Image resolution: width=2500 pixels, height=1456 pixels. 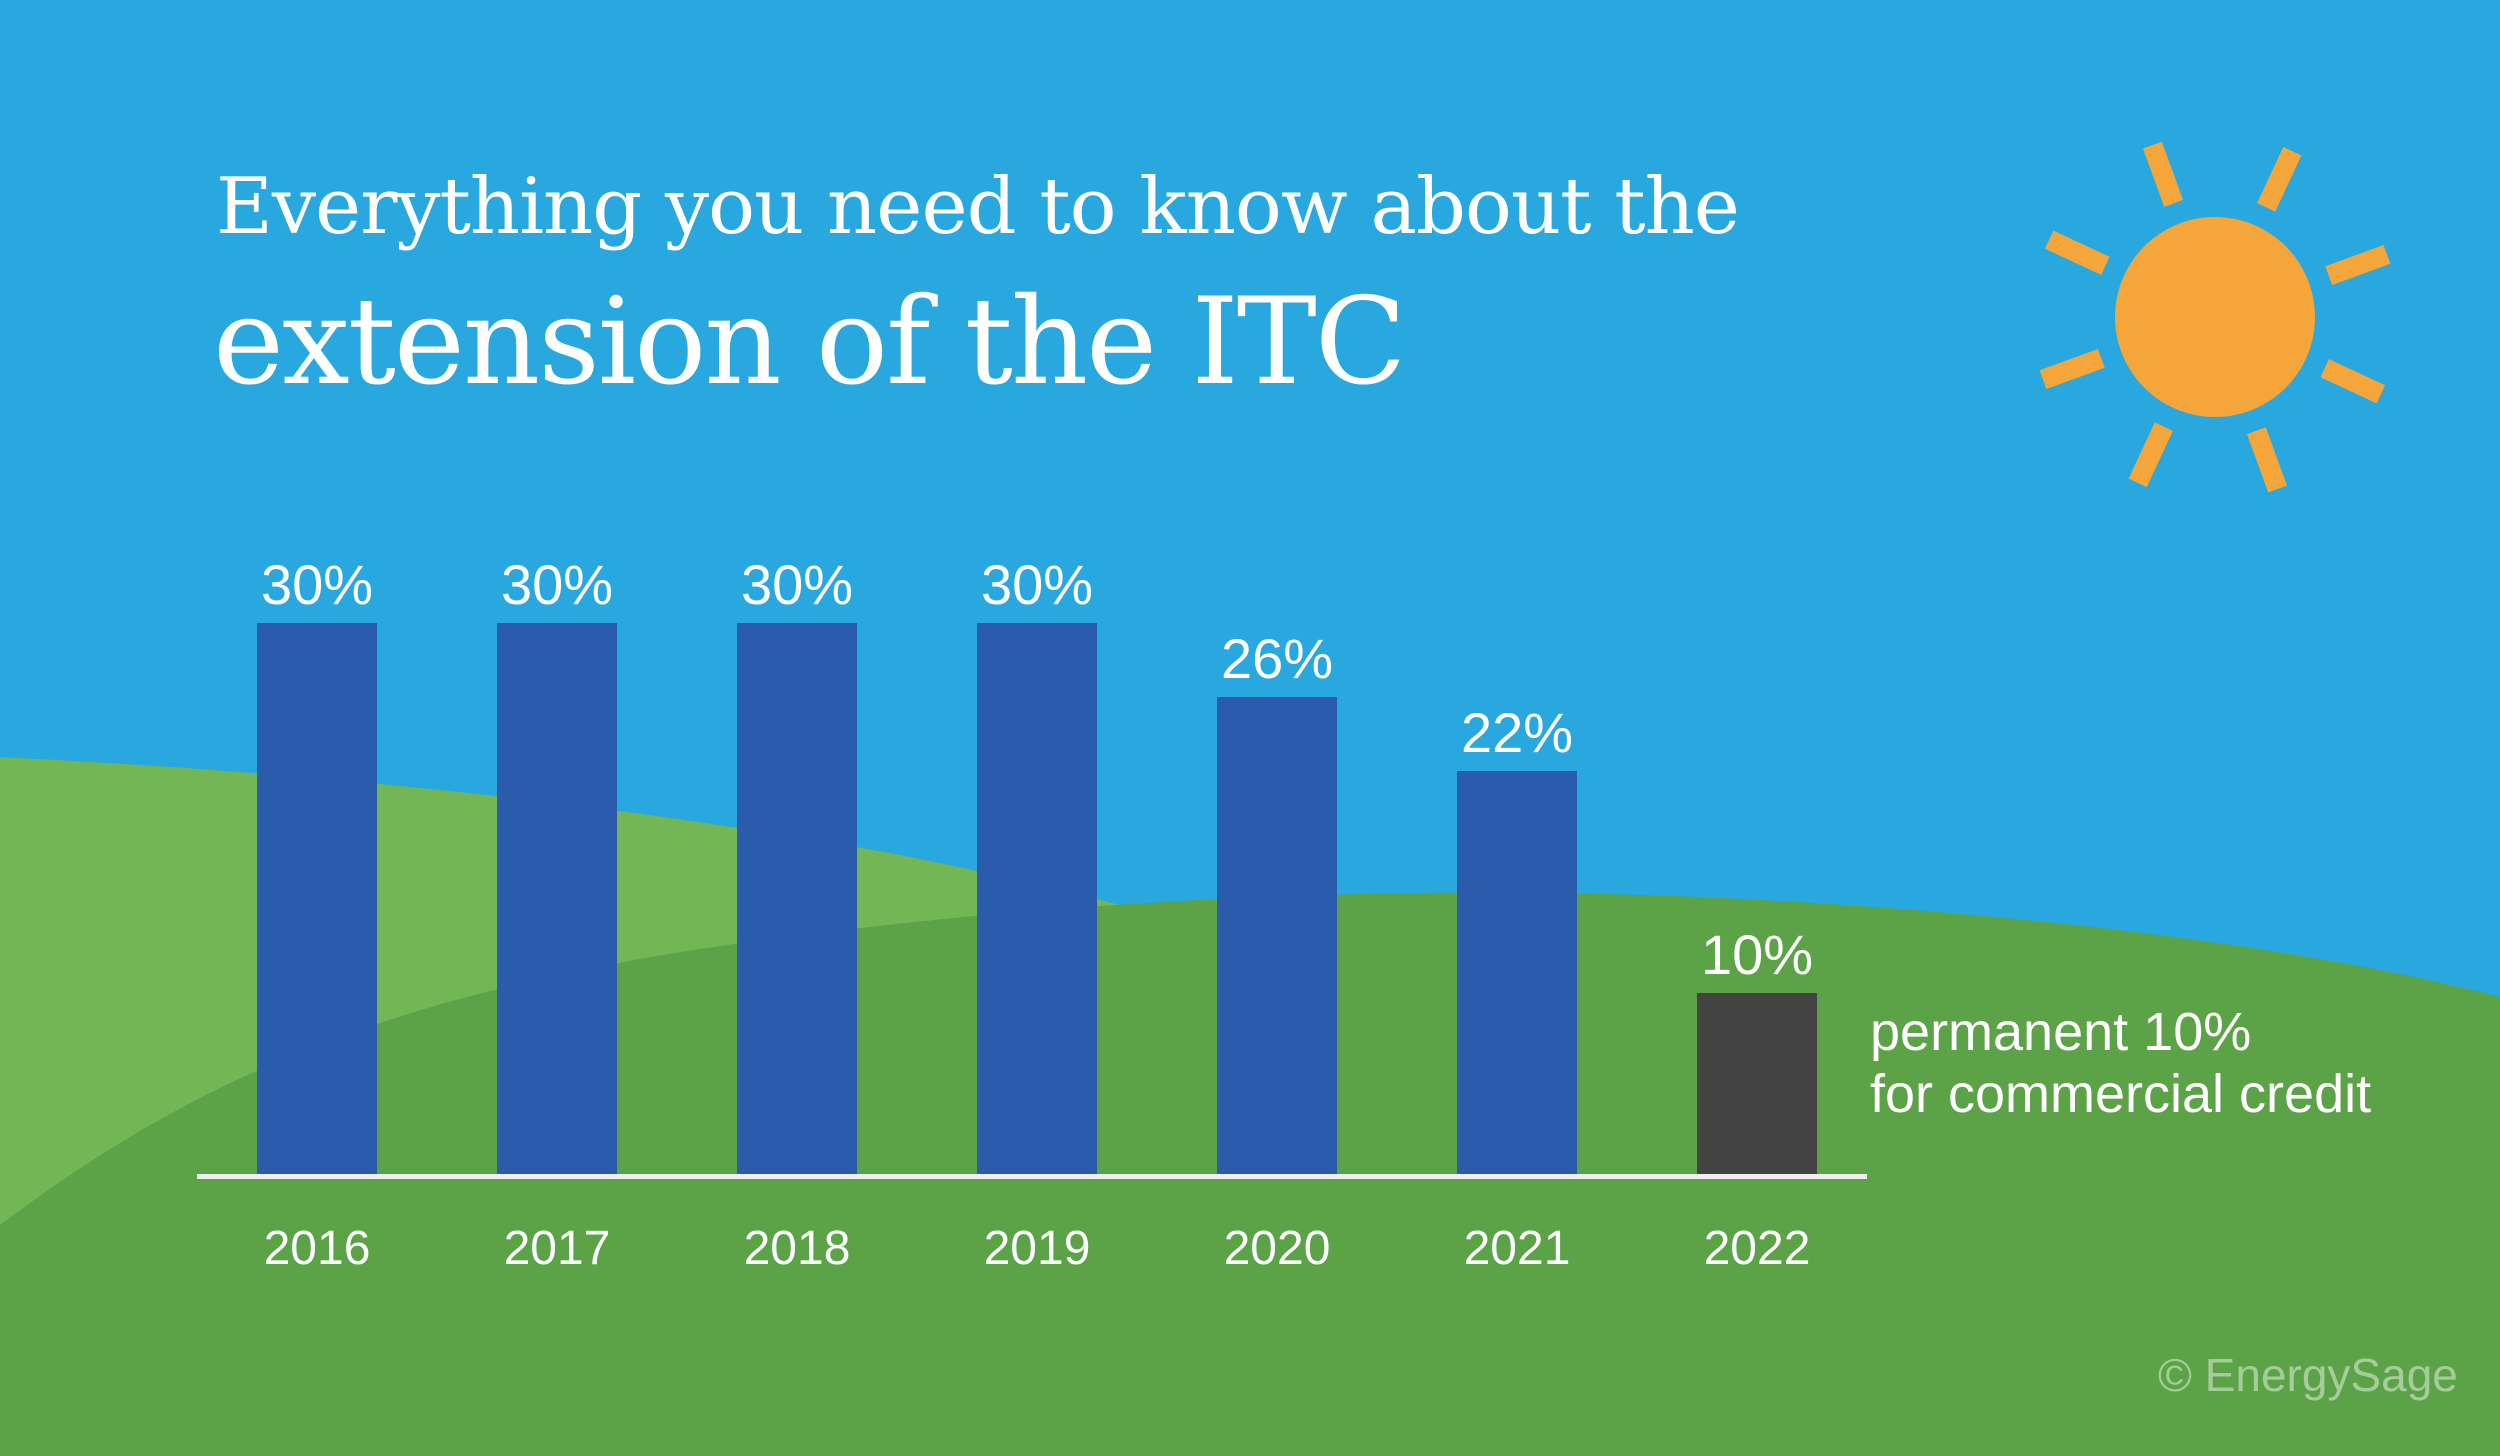 What do you see at coordinates (317, 900) in the screenshot?
I see `bar-2016` at bounding box center [317, 900].